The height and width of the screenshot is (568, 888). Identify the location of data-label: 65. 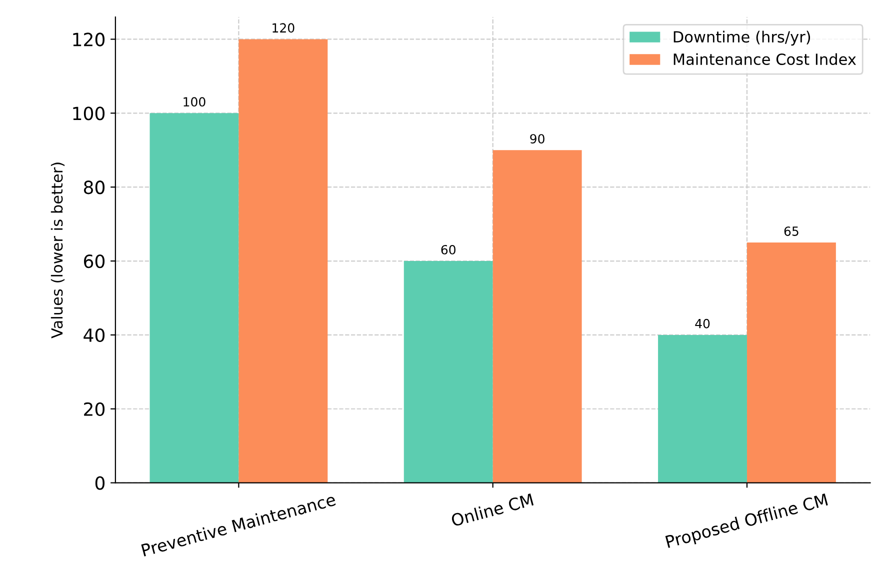
(791, 231).